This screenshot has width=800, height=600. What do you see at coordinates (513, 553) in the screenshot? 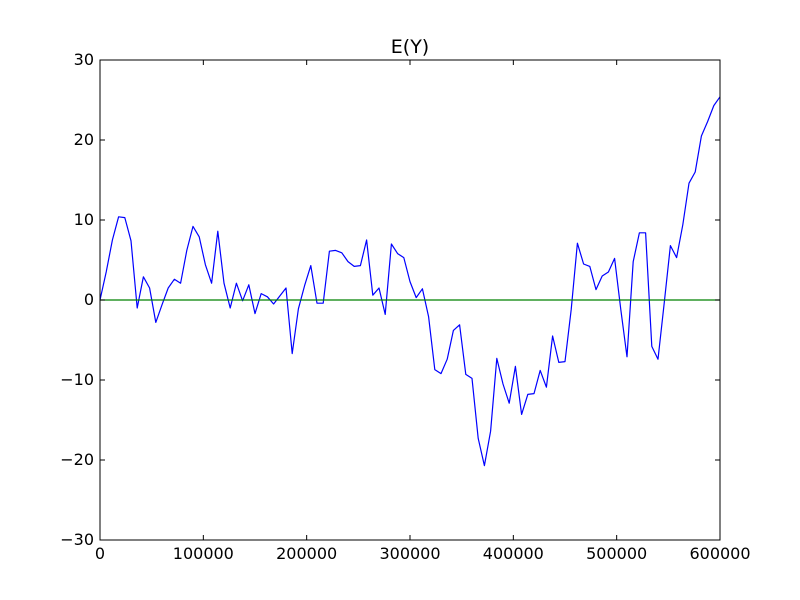
I see `x-tick-label: 400000` at bounding box center [513, 553].